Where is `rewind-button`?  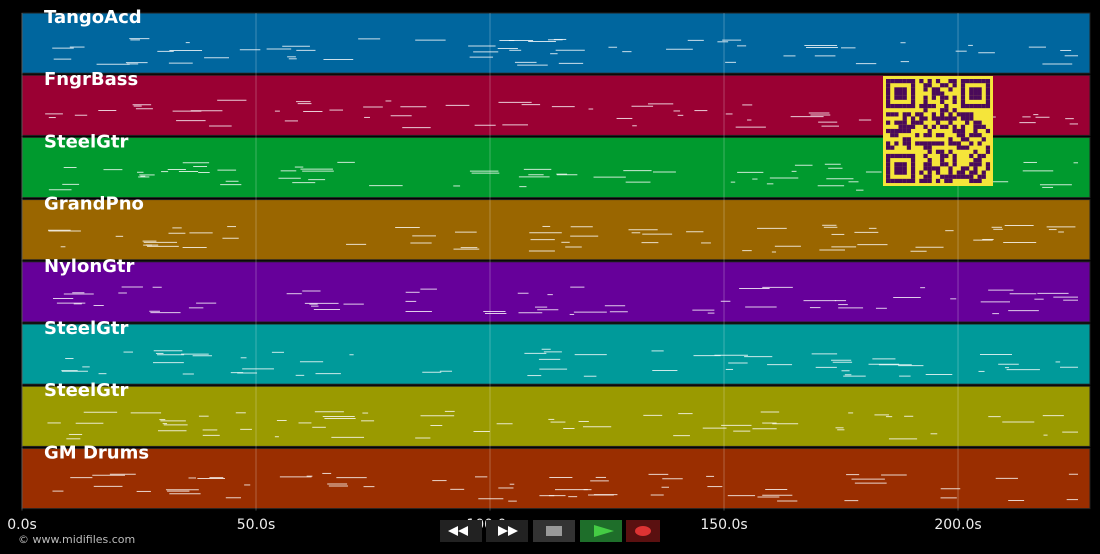 rewind-button is located at coordinates (461, 531).